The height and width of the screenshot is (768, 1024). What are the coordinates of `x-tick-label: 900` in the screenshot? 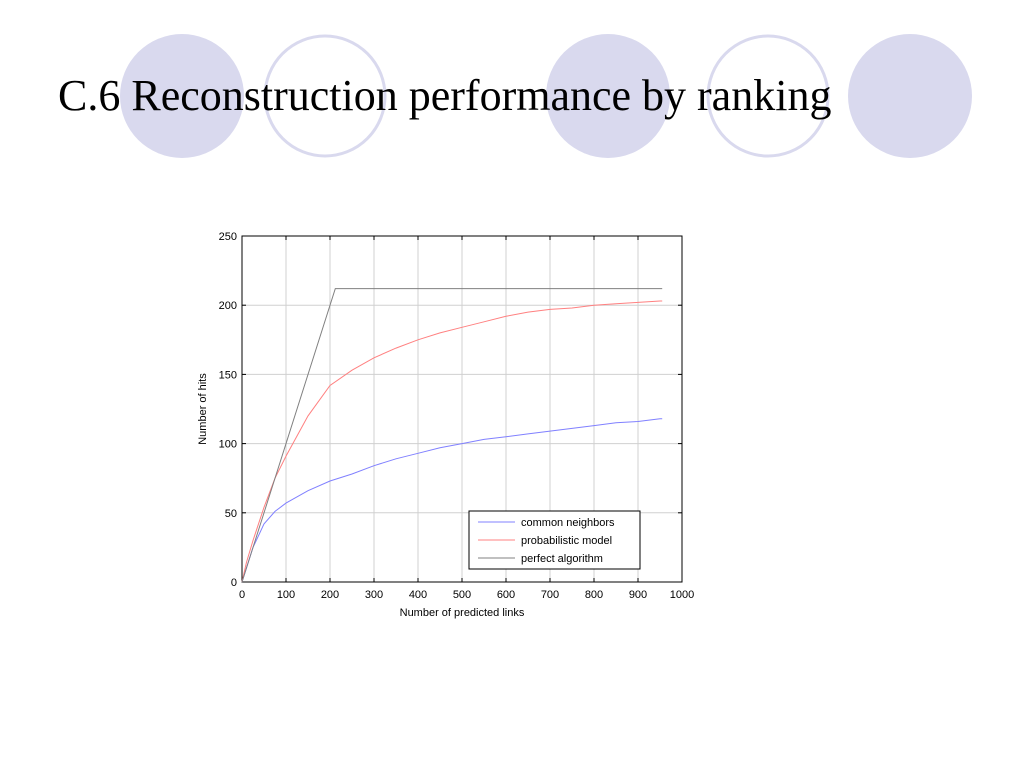 It's located at (638, 595).